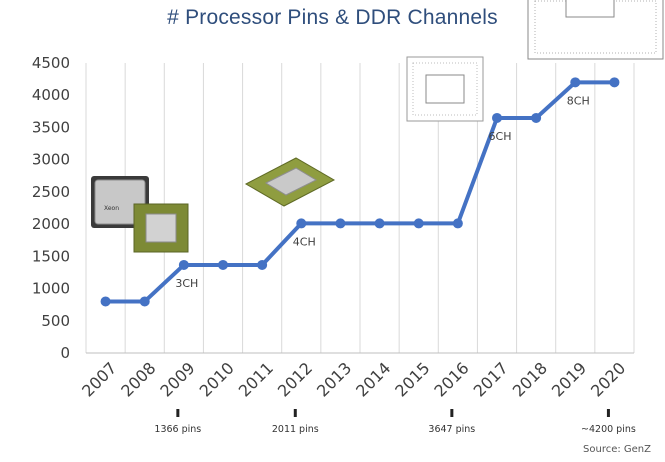  I want to click on y-tick-label: 3500, so click(51, 127).